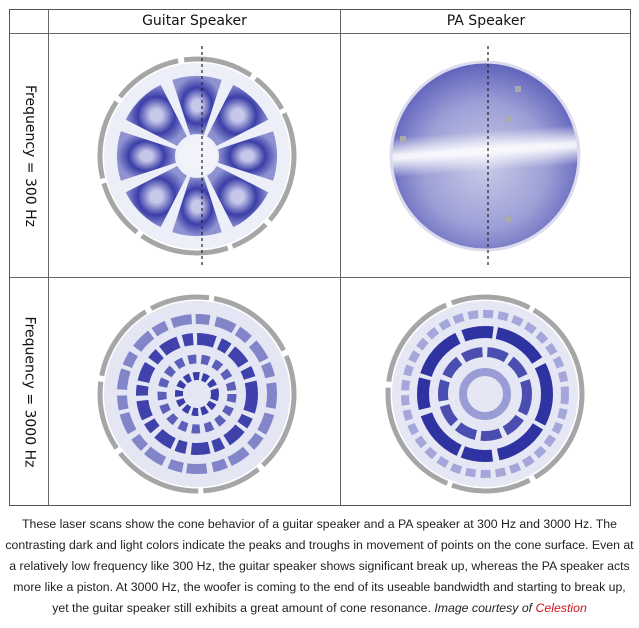 The image size is (639, 628). What do you see at coordinates (340, 257) in the screenshot?
I see `column-divider` at bounding box center [340, 257].